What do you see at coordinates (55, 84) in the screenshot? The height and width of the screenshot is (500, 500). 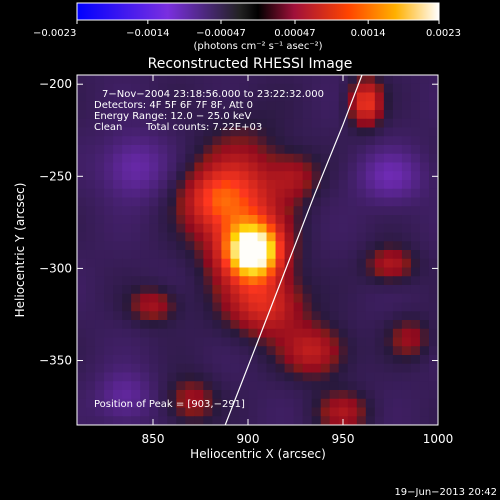 I see `y-tick-label: −200` at bounding box center [55, 84].